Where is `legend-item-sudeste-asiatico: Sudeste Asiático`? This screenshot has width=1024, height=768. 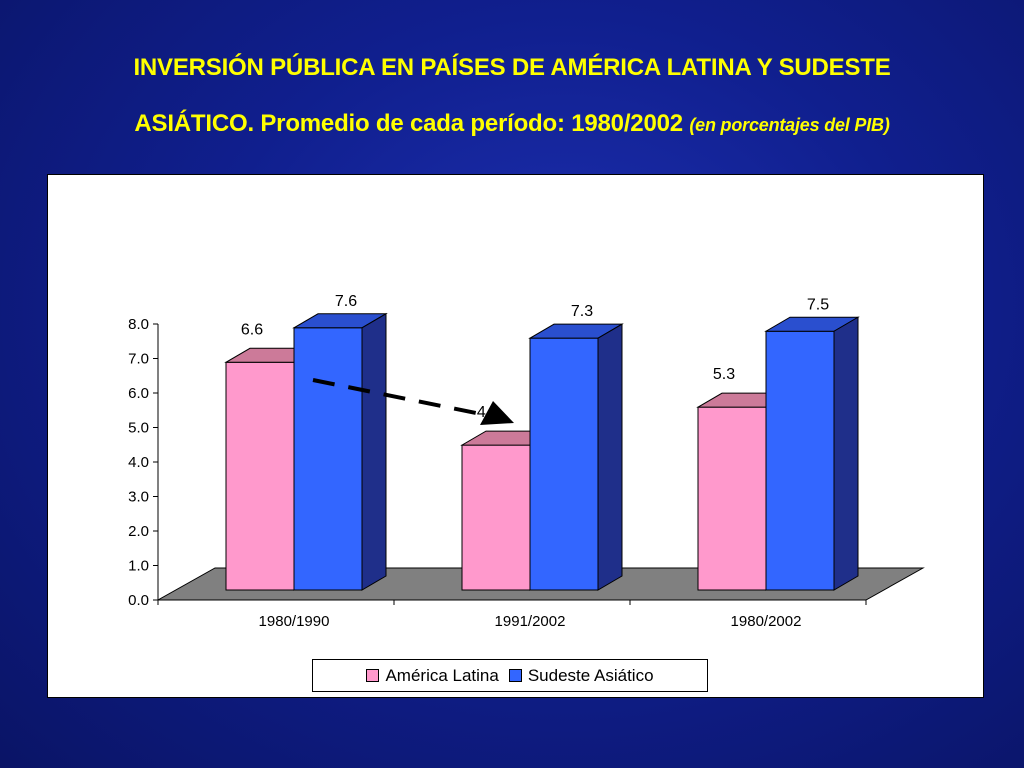
legend-item-sudeste-asiatico: Sudeste Asiático is located at coordinates (581, 675).